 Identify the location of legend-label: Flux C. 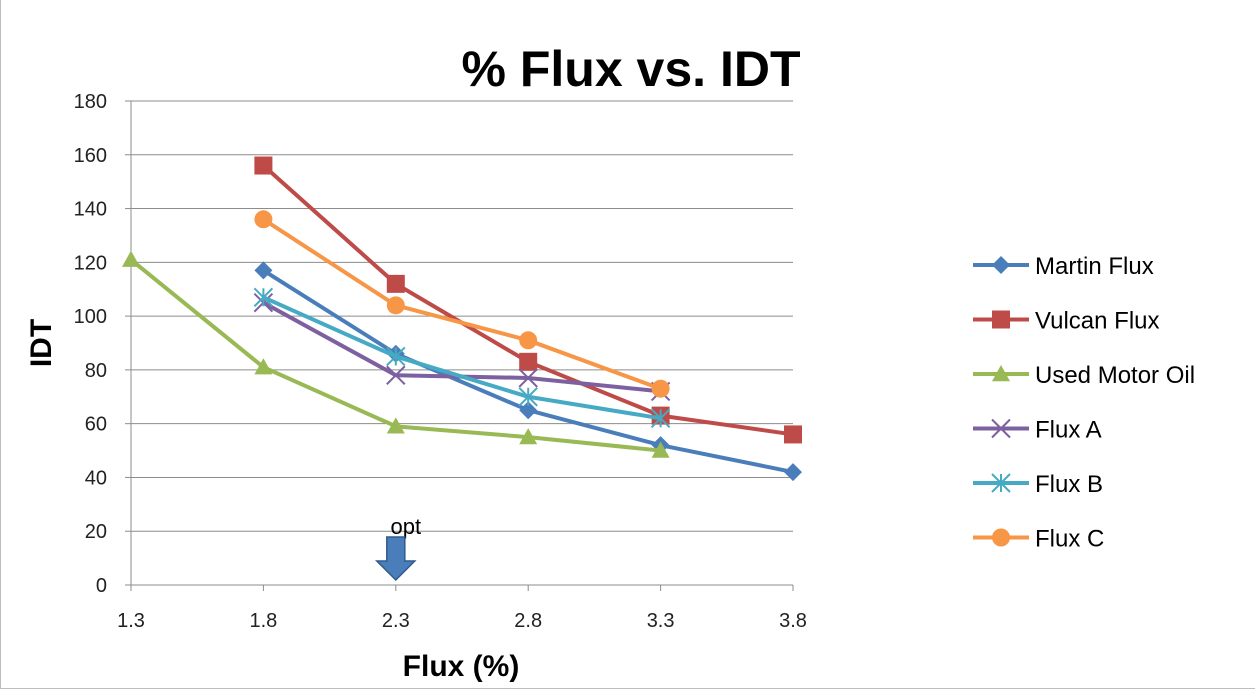
(1069, 539).